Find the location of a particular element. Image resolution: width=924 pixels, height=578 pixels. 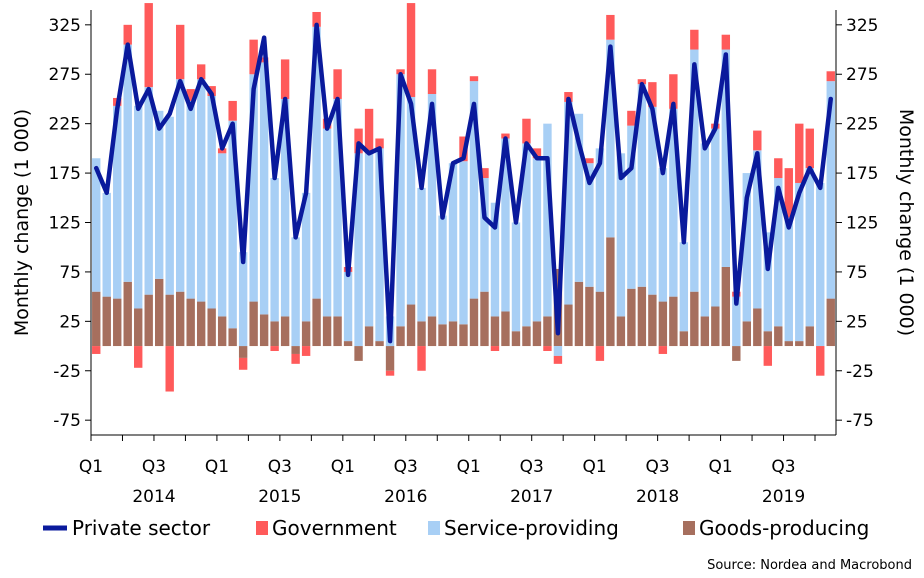

y-tick-label-left: 125 is located at coordinates (65, 224).